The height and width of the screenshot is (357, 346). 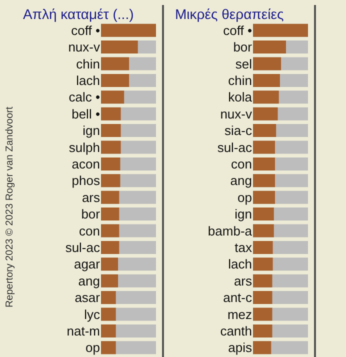 I want to click on y-tick-label: ant-c, so click(x=237, y=298).